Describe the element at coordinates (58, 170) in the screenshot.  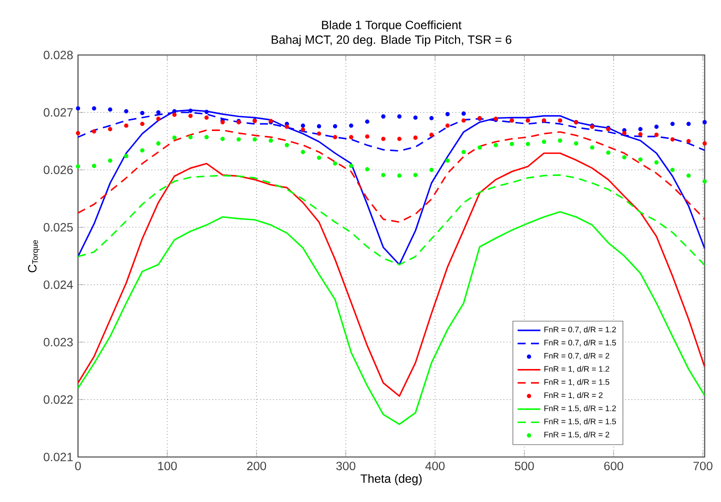
I see `y-tick-label: 0.026` at that location.